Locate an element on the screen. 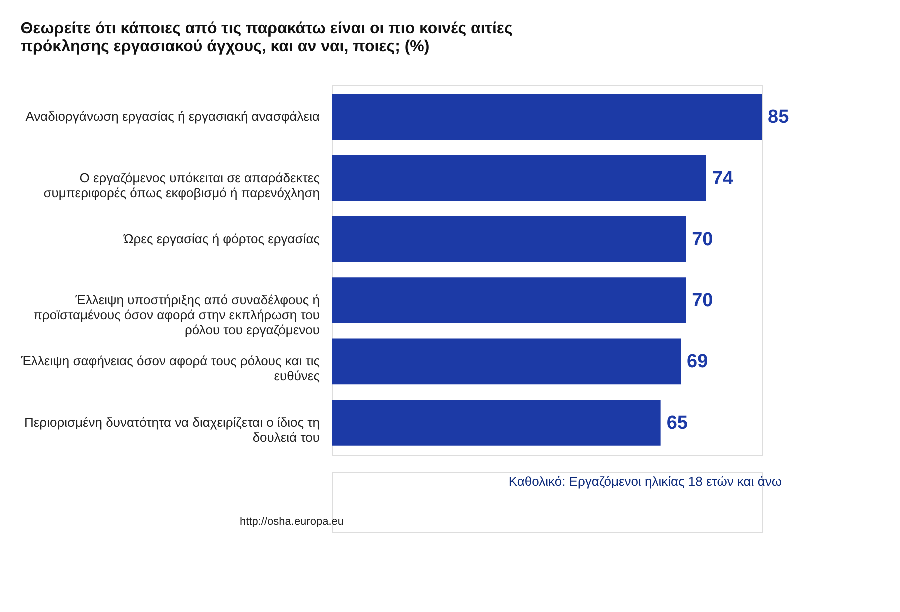  y-tick-label: Ώρες εργασίας ή φόρτος εργασίας is located at coordinates (221, 238).